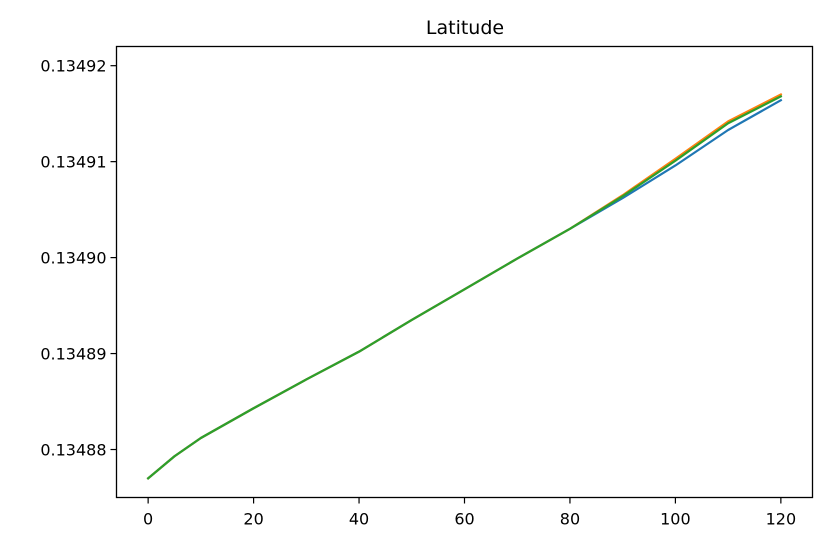 This screenshot has width=828, height=549. What do you see at coordinates (148, 519) in the screenshot?
I see `x-tick-label: 0` at bounding box center [148, 519].